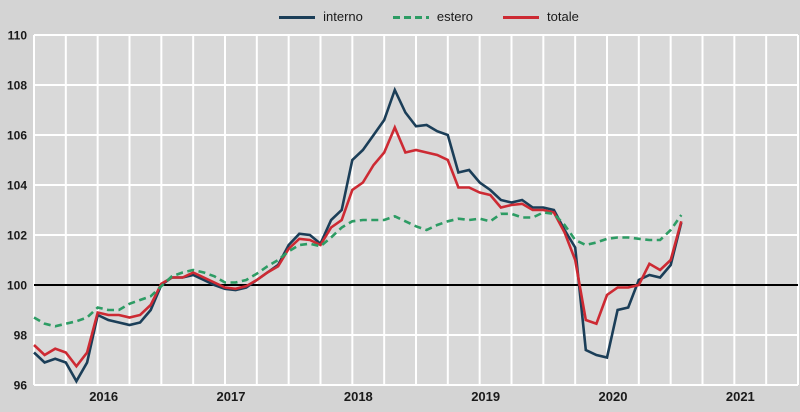  Describe the element at coordinates (18, 36) in the screenshot. I see `y-tick-label-110: 110` at that location.